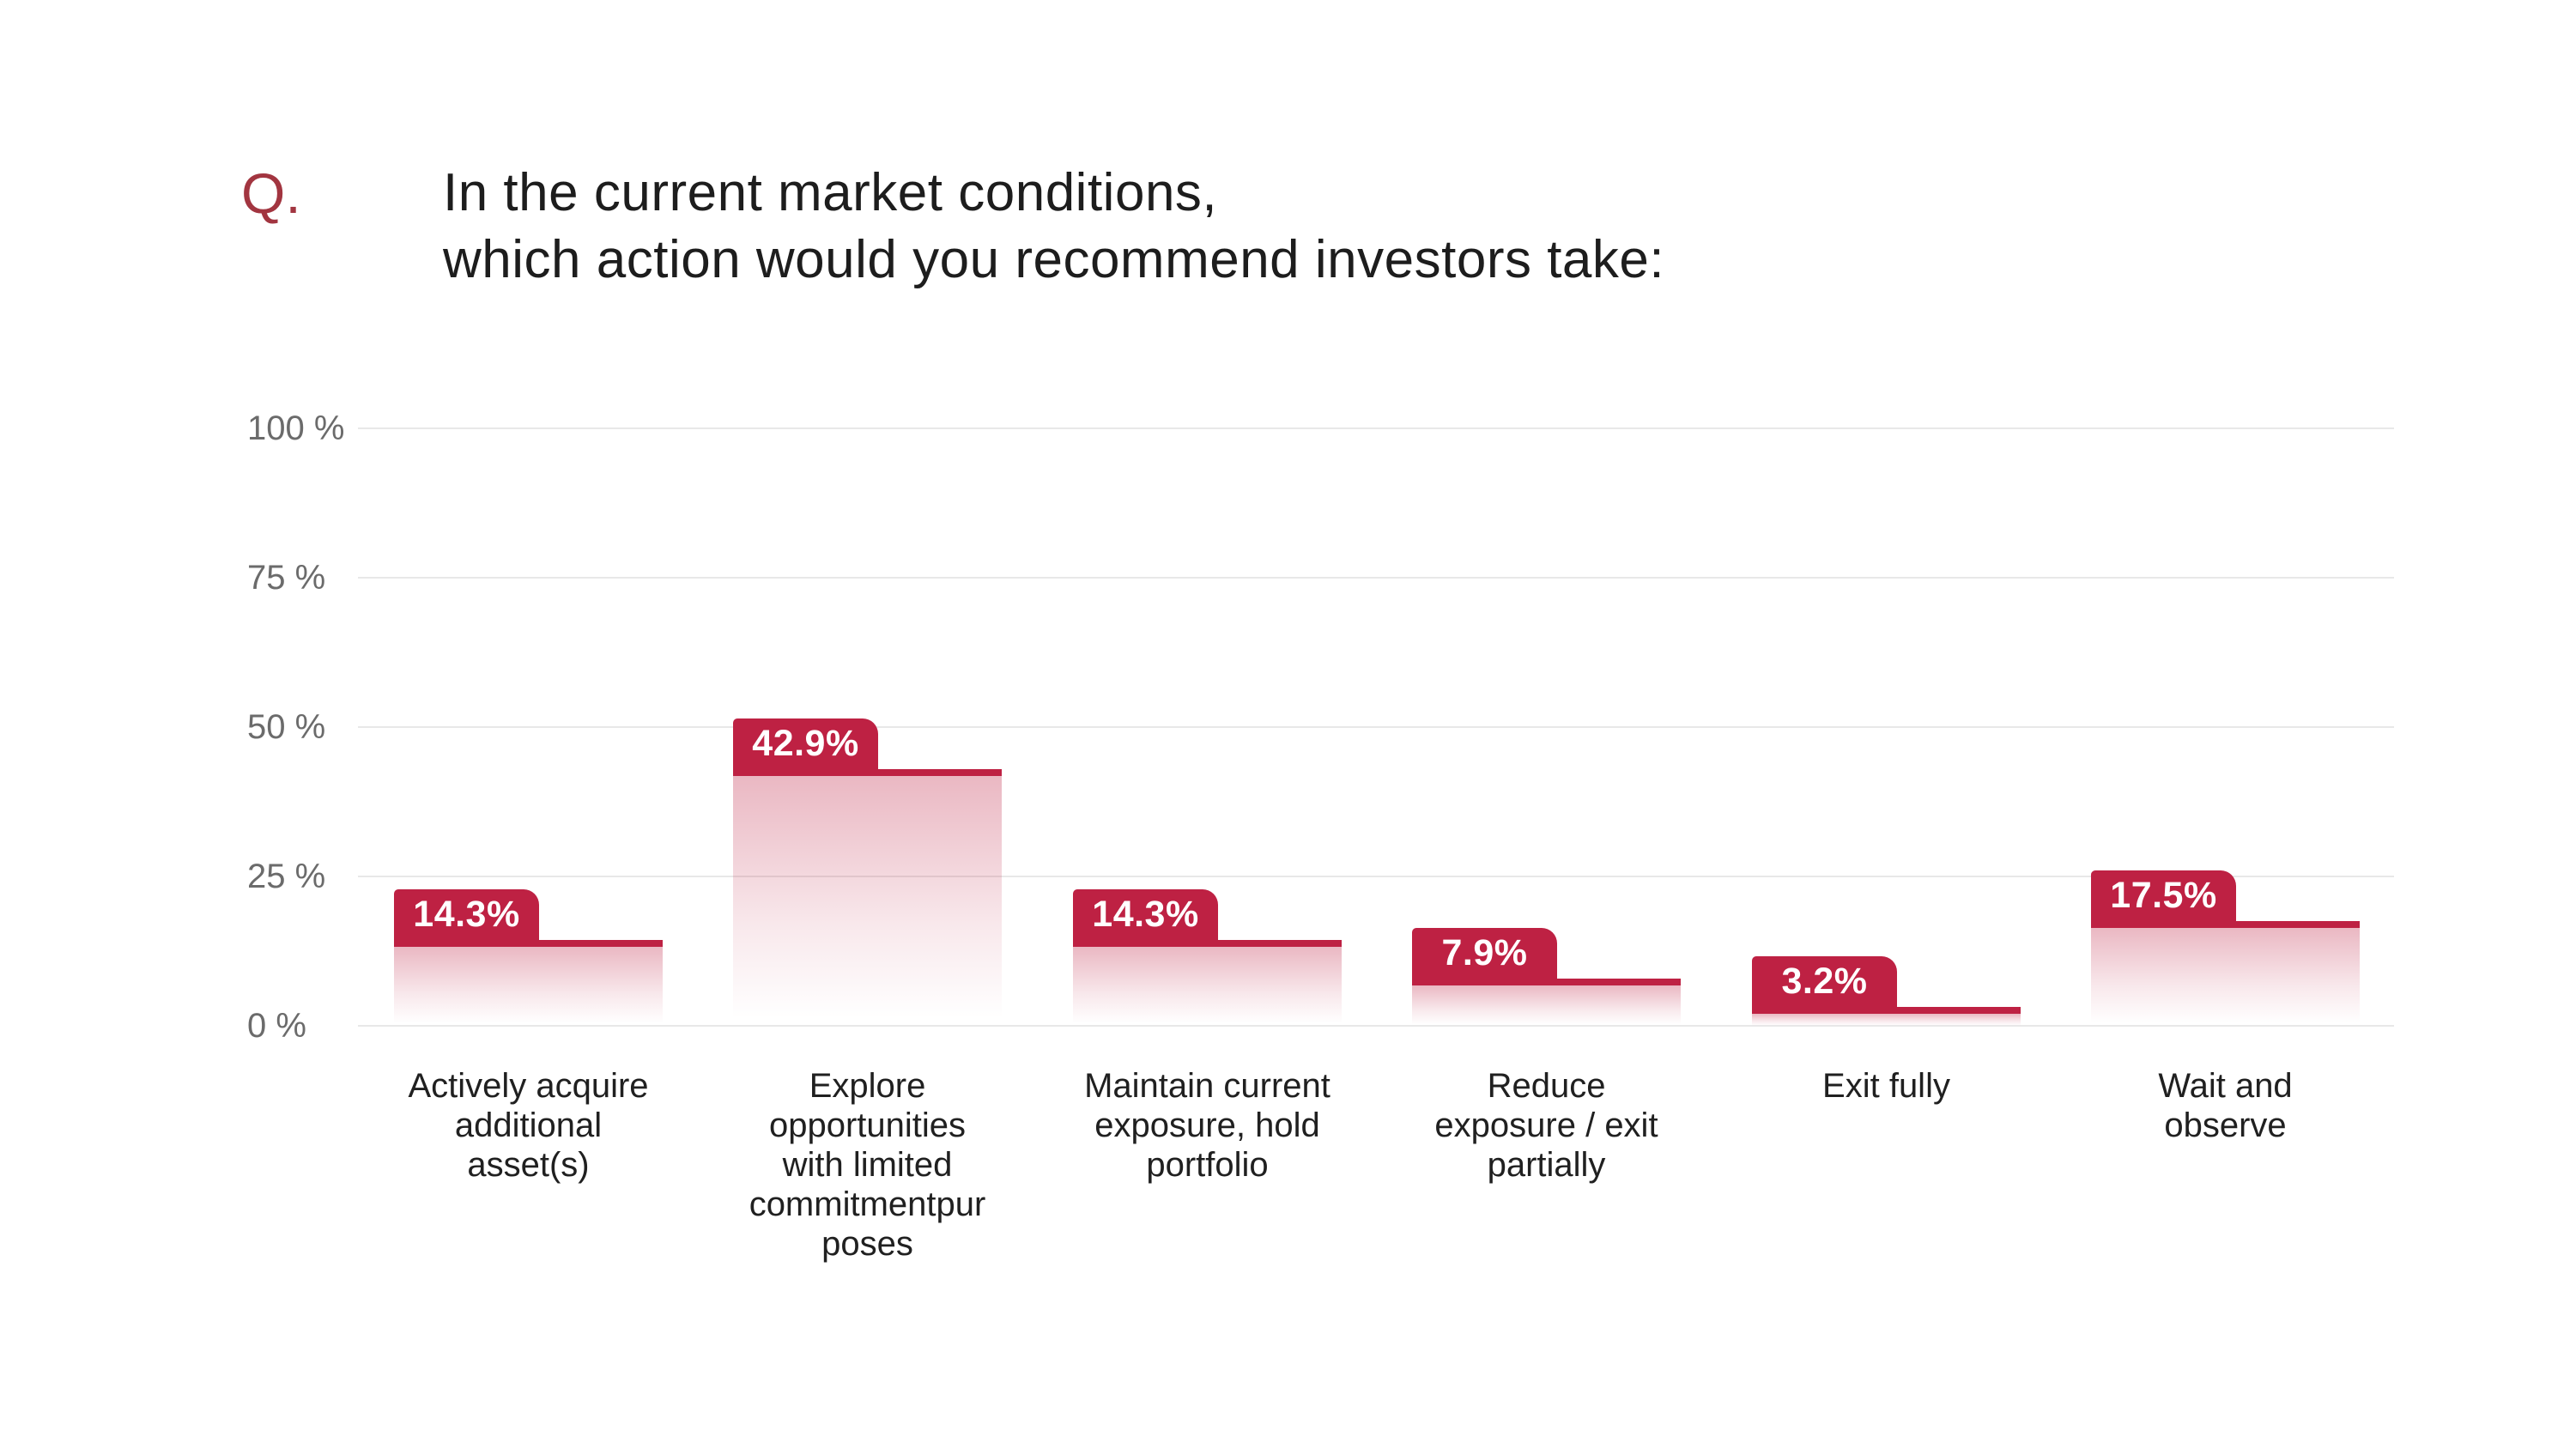  I want to click on bar-value-badge: 17.5%, so click(2163, 895).